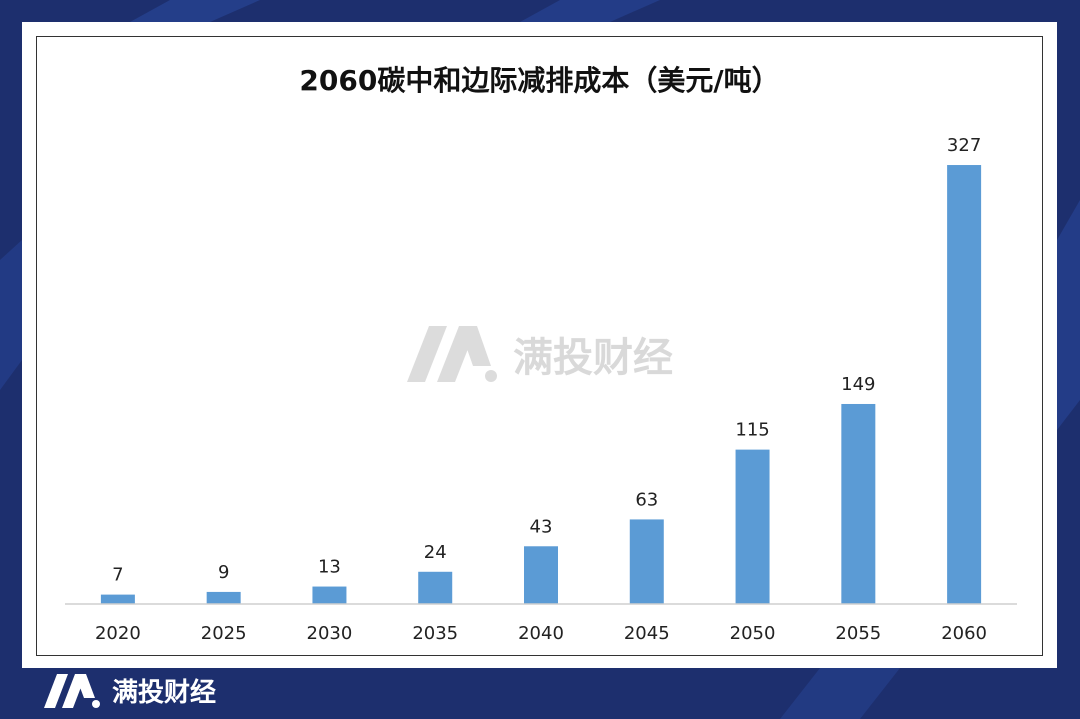 The image size is (1080, 719). Describe the element at coordinates (541, 575) in the screenshot. I see `bar-2040` at that location.